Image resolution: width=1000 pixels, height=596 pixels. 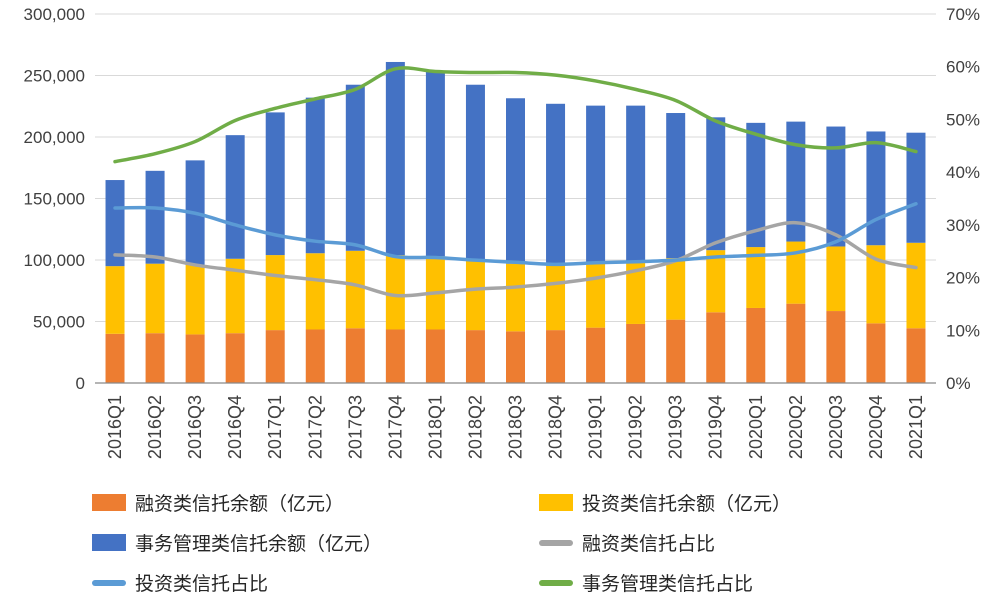 I want to click on y-axis-right-label: 30%, so click(x=963, y=225).